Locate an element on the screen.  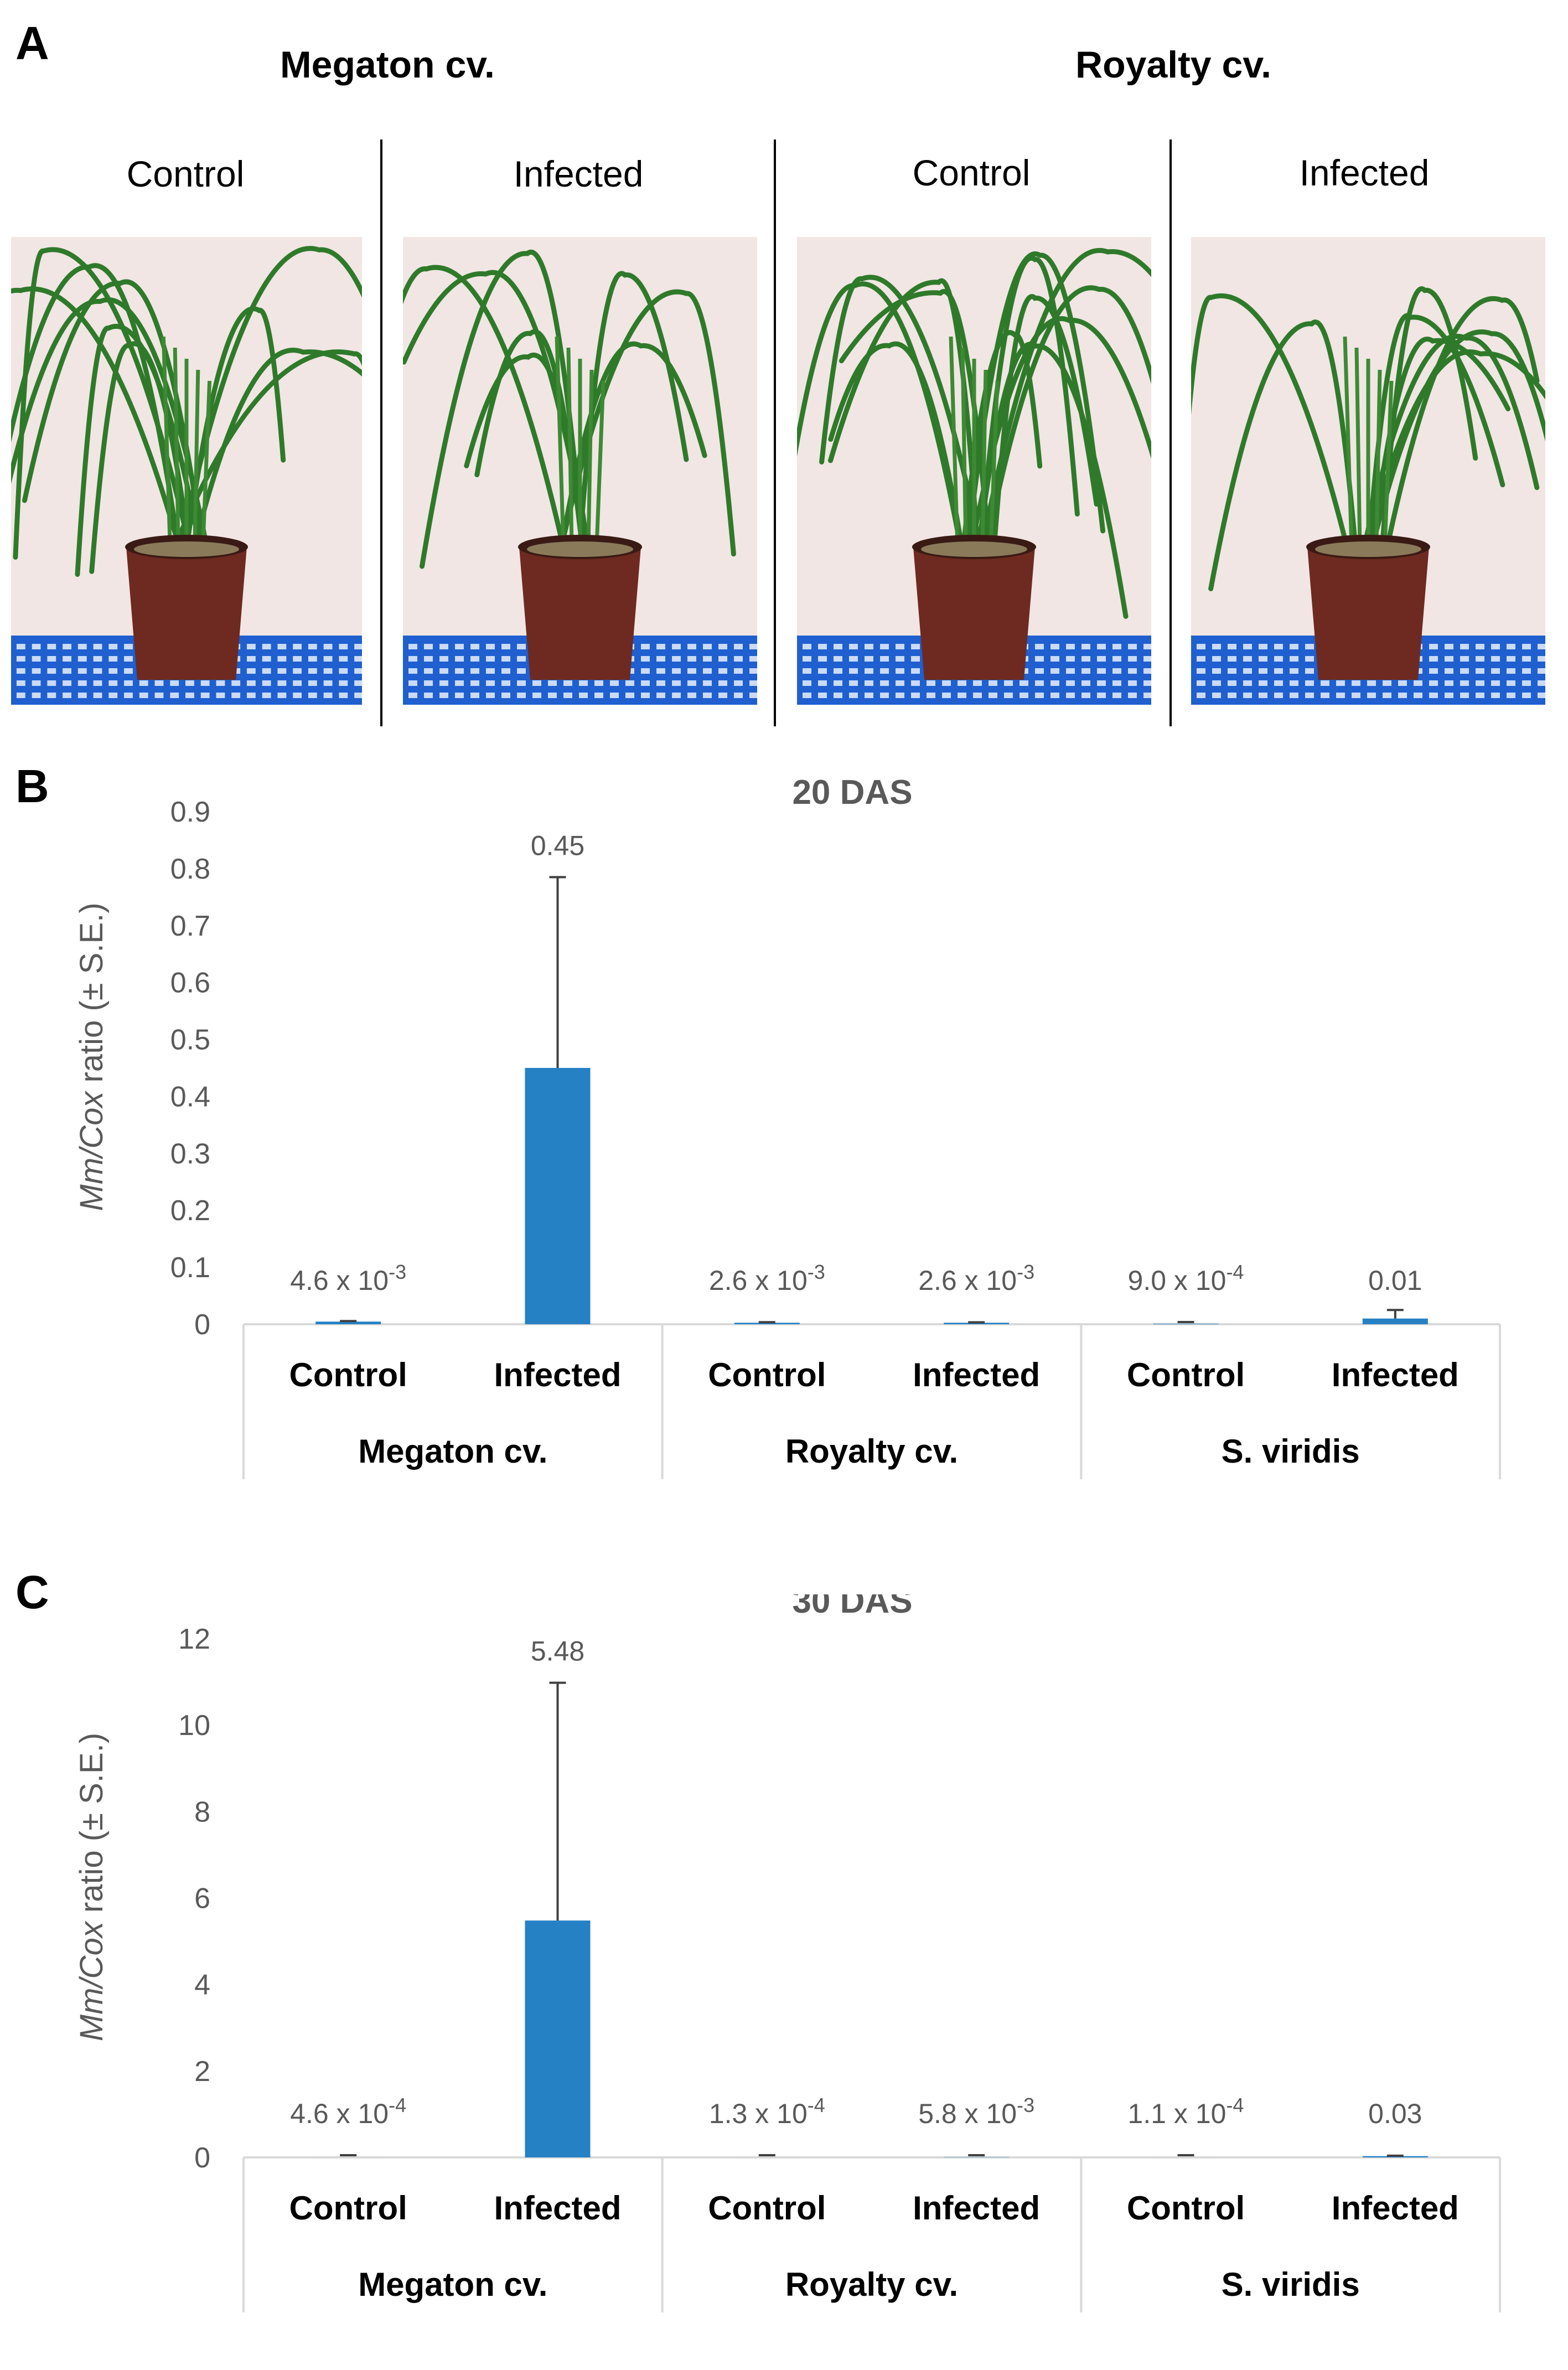
plant-photo-royalty-control is located at coordinates (974, 471).